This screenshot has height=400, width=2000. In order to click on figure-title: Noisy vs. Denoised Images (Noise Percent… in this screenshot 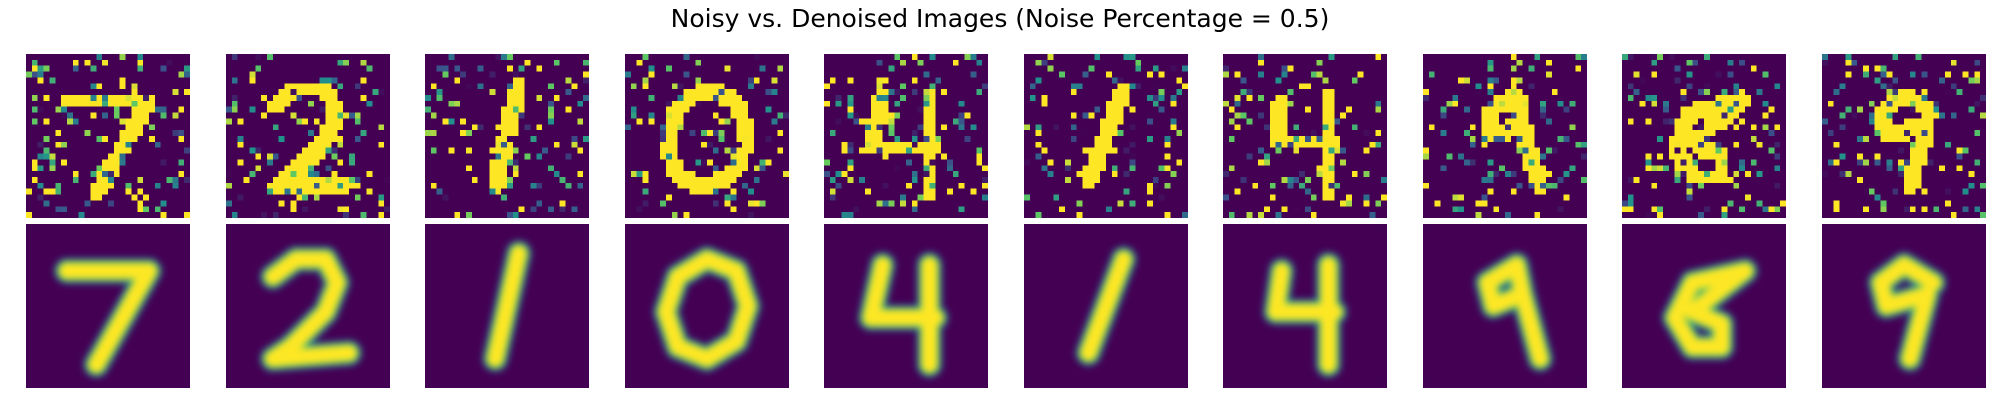, I will do `click(1000, 18)`.